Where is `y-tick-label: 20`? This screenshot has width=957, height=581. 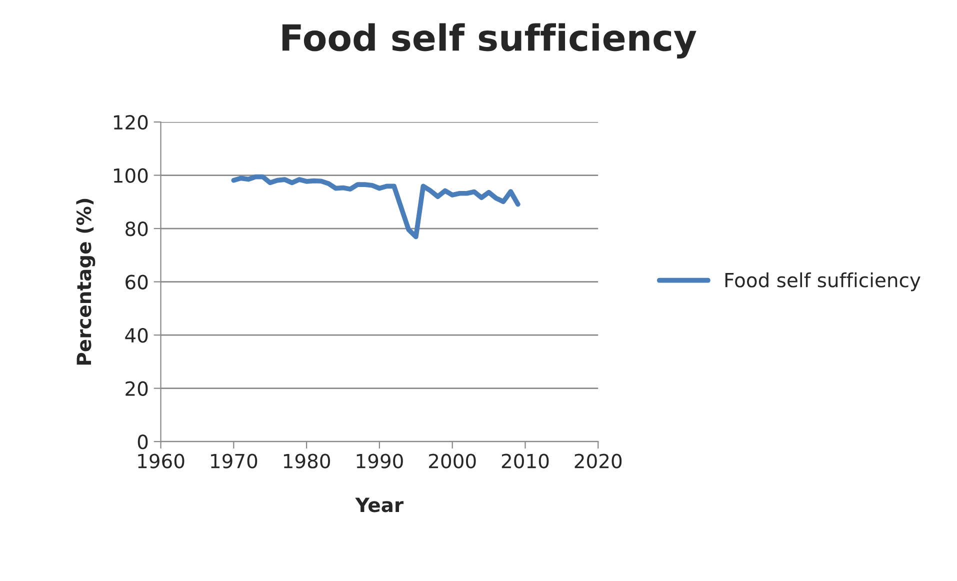
y-tick-label: 20 is located at coordinates (137, 388).